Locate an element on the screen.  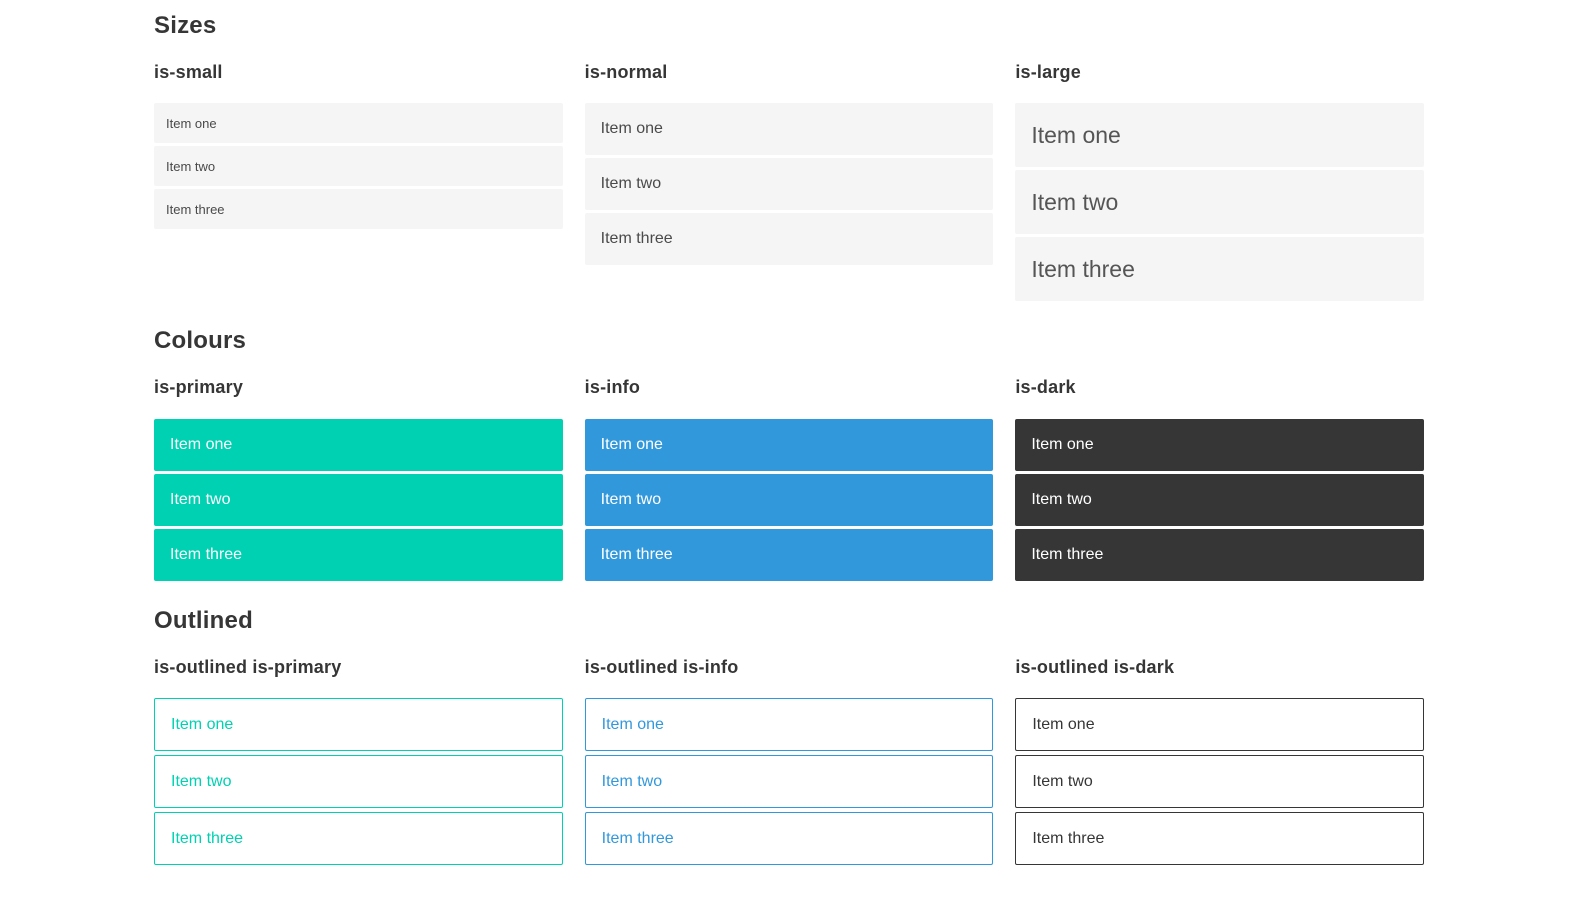
list-primary: Item one Item two Item three is located at coordinates (358, 499).